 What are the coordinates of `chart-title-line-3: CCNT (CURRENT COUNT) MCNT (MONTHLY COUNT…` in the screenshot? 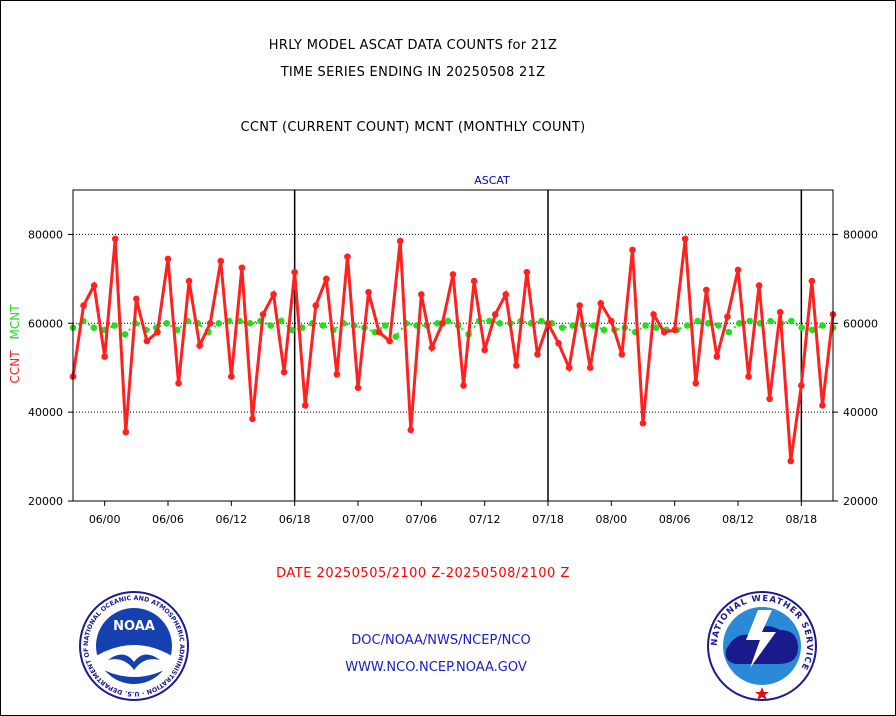 It's located at (413, 127).